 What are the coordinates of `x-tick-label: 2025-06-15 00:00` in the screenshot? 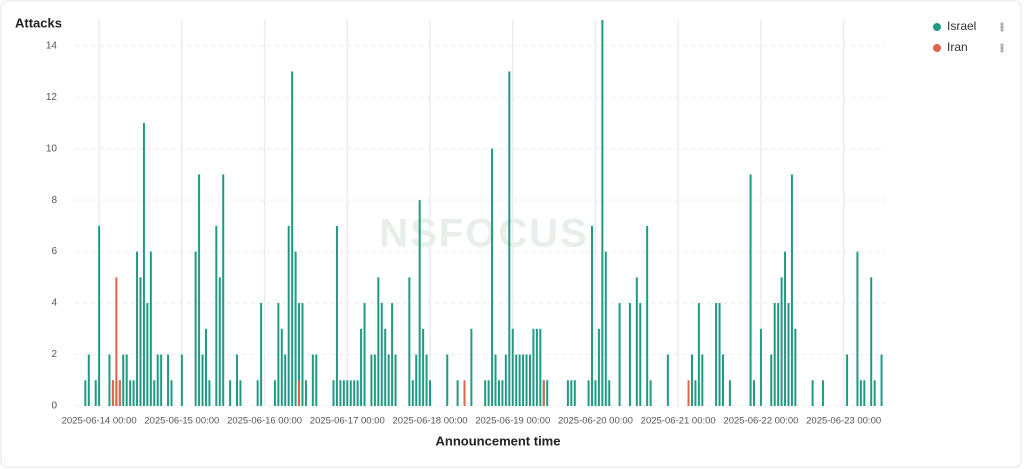 It's located at (181, 421).